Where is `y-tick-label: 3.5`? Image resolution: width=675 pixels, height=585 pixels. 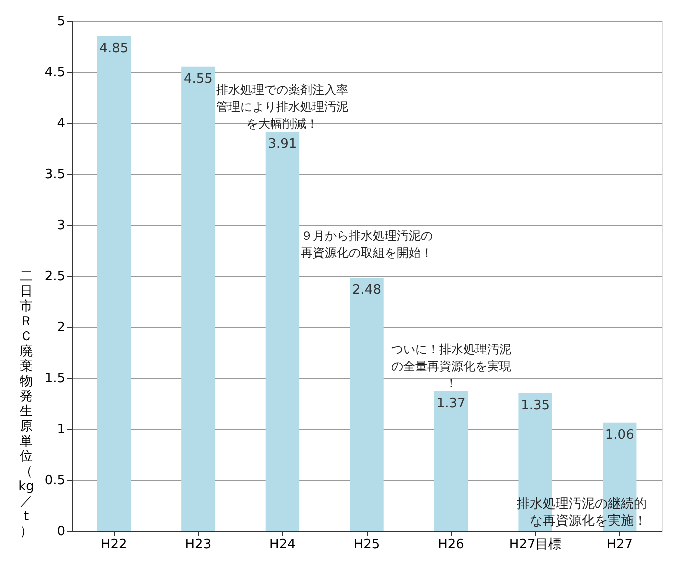 y-tick-label: 3.5 is located at coordinates (55, 175).